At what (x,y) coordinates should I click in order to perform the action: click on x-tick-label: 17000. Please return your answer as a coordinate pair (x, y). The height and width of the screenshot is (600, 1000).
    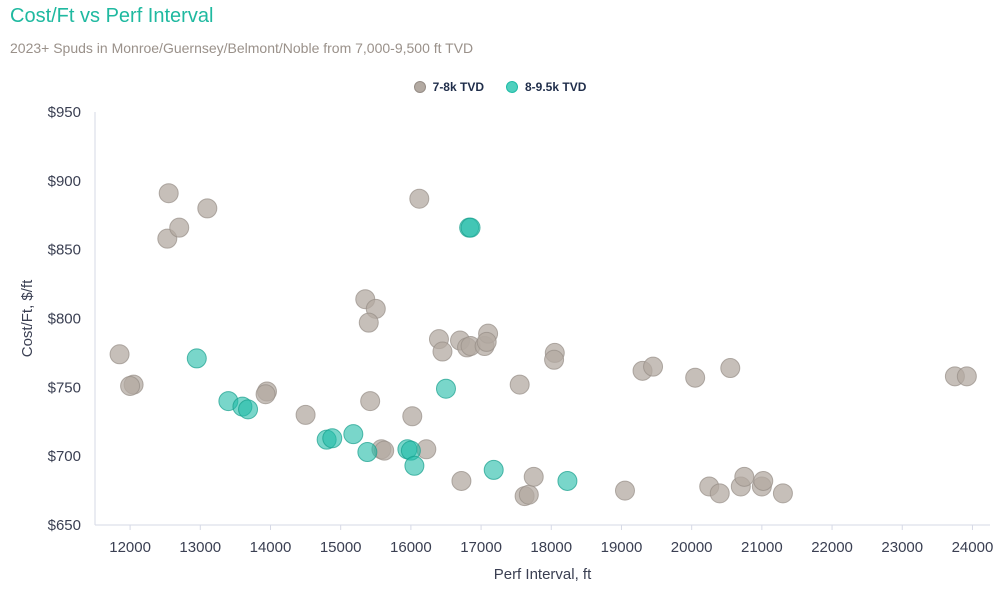
    Looking at the image, I should click on (481, 547).